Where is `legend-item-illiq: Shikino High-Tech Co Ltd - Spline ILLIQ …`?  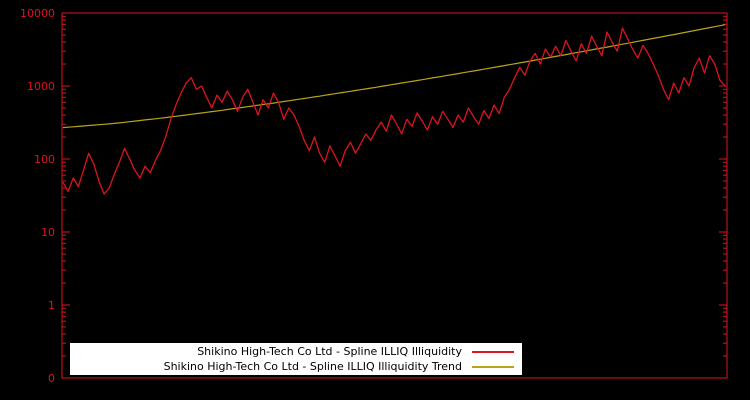
legend-item-illiq: Shikino High-Tech Co Ltd - Spline ILLIQ … is located at coordinates (296, 352).